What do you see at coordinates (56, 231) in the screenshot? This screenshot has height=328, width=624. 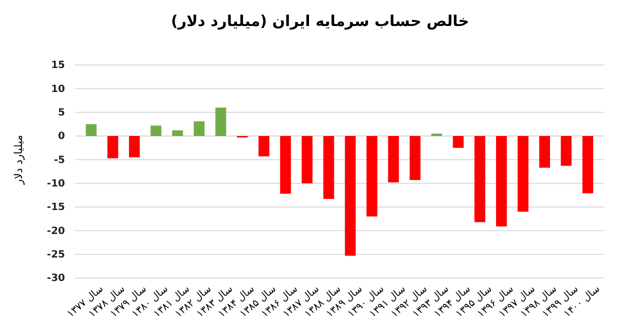 I see `y-tick-label: -20` at bounding box center [56, 231].